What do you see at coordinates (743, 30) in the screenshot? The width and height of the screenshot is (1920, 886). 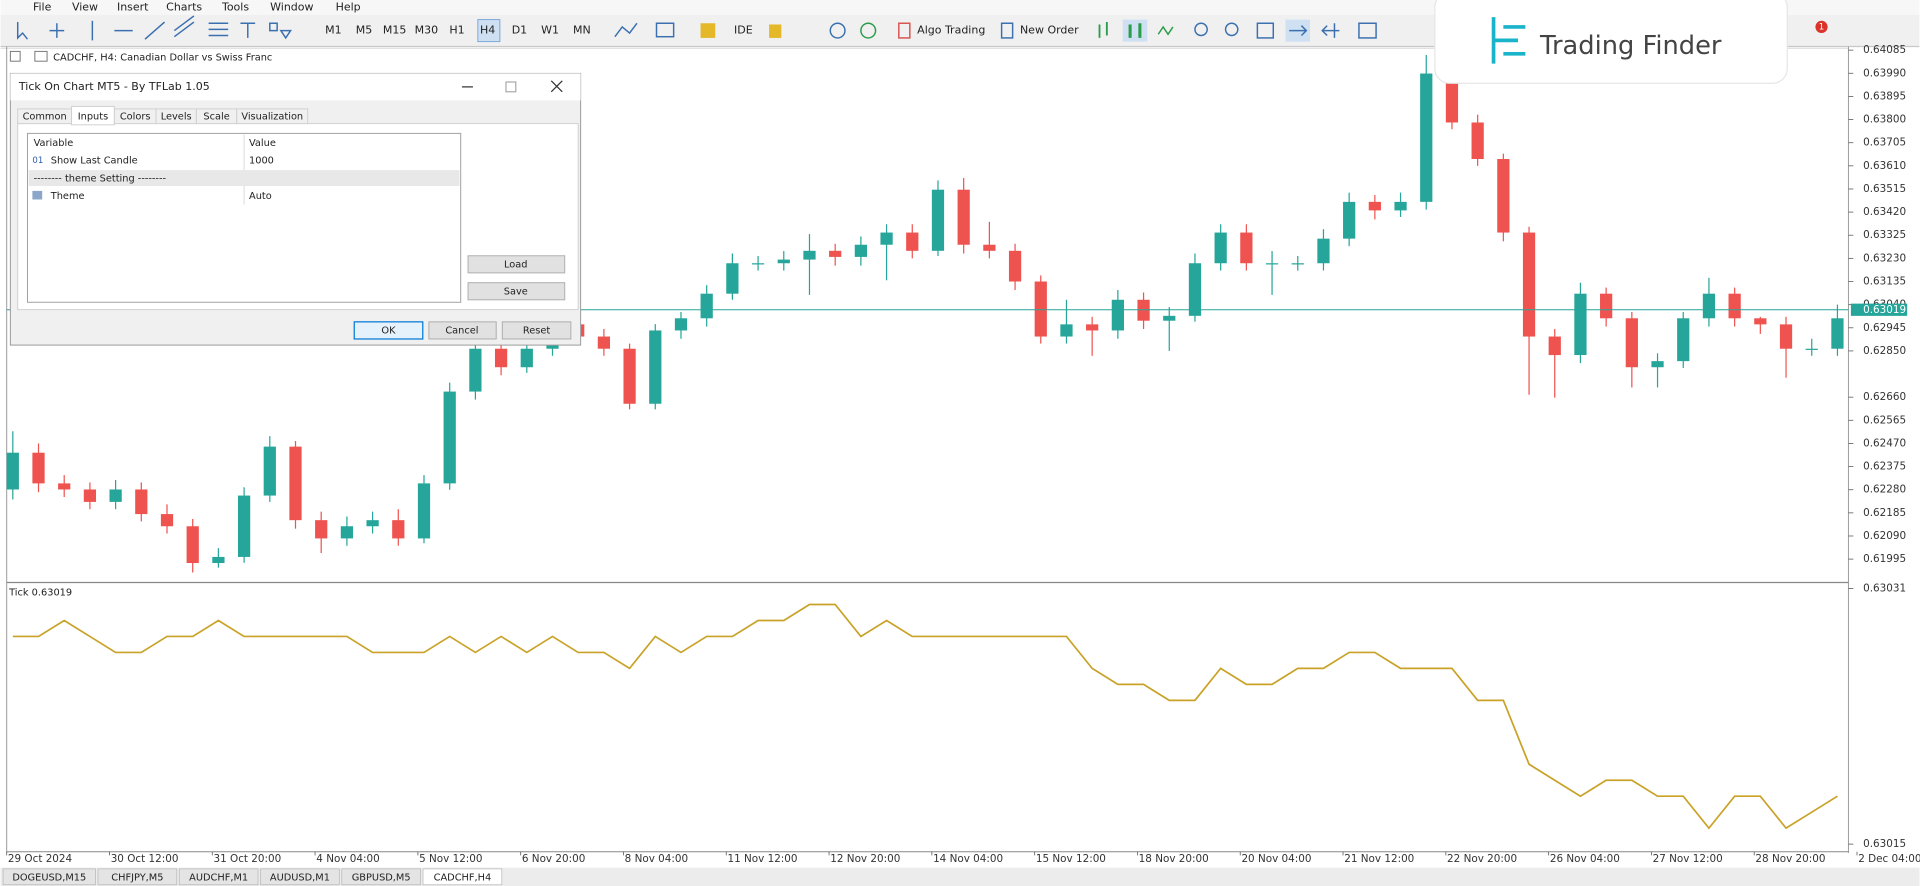 I see `ide-button: IDE` at bounding box center [743, 30].